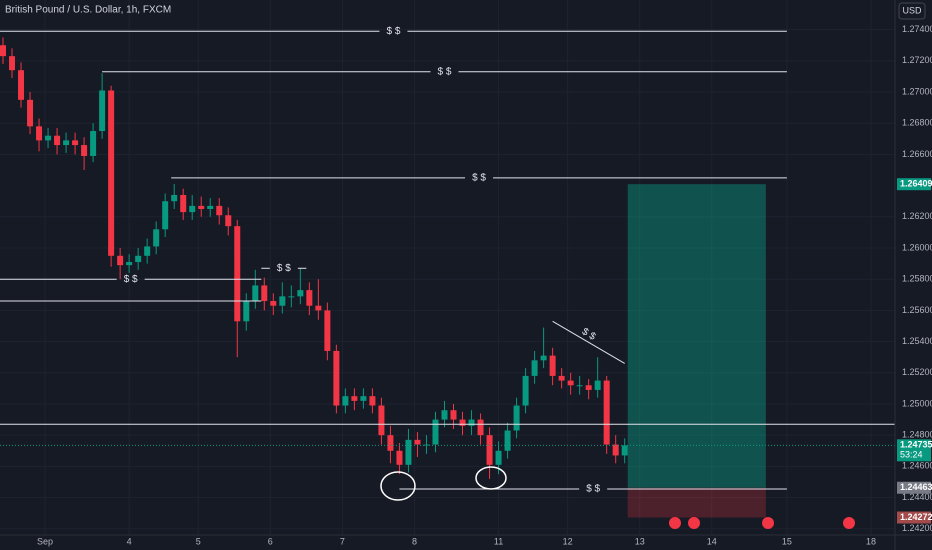 The width and height of the screenshot is (932, 550). I want to click on y-tick-label: 1.25800, so click(917, 279).